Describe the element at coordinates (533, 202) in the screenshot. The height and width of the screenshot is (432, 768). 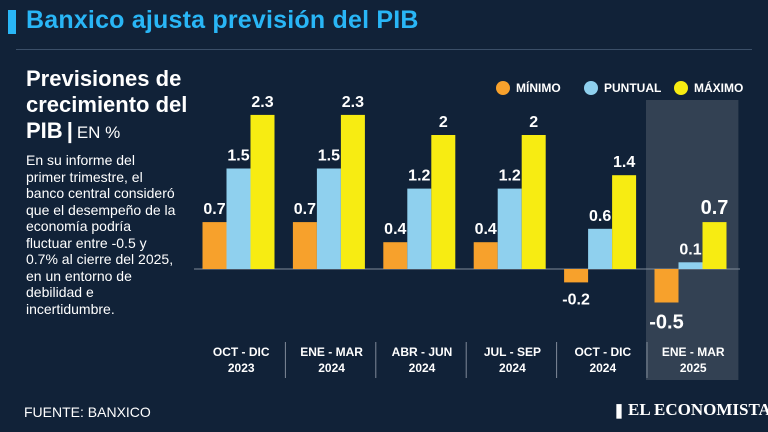
I see `bar-máximo-3` at that location.